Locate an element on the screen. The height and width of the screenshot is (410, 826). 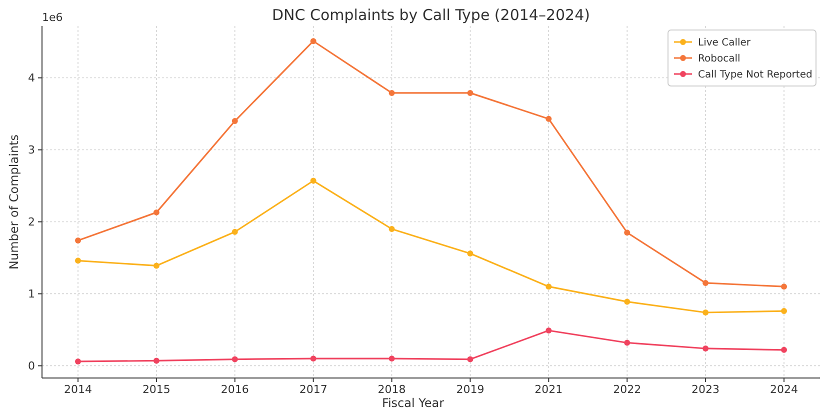
x-tick-label: 2022 is located at coordinates (627, 389).